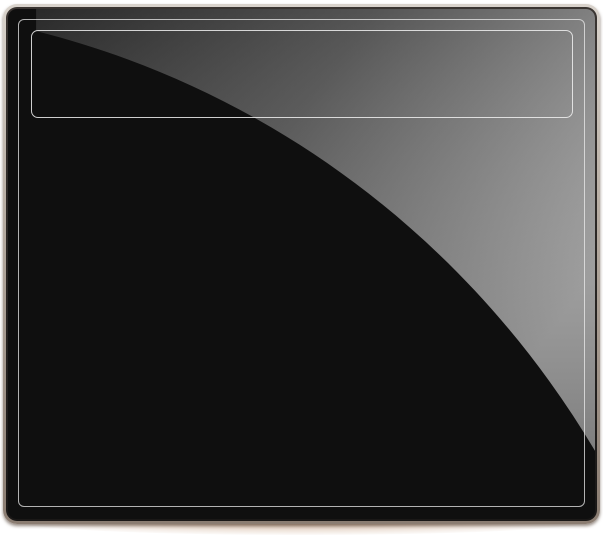 The image size is (603, 541). What do you see at coordinates (302, 74) in the screenshot?
I see `title-bar` at bounding box center [302, 74].